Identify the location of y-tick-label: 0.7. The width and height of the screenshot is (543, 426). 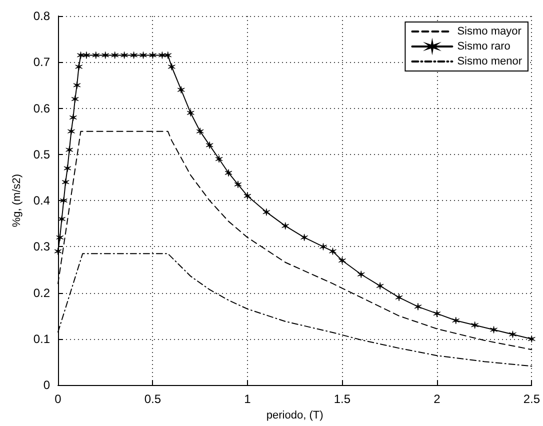
(41, 62).